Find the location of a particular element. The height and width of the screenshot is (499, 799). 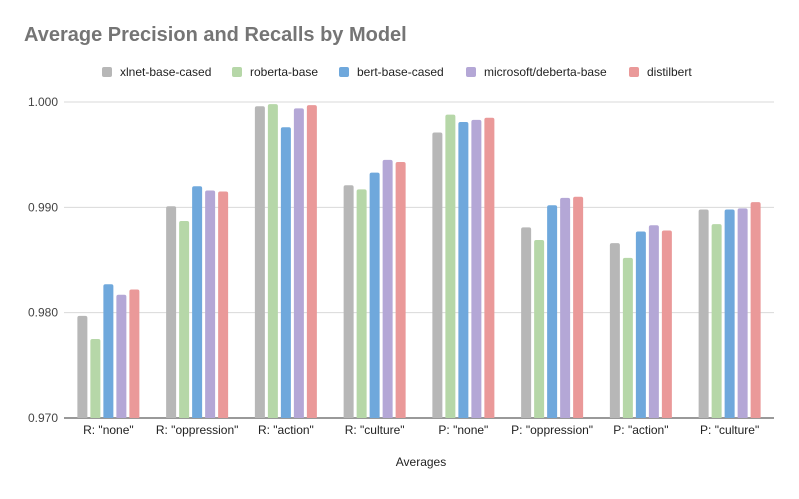

y-tick-label: 1.000 is located at coordinates (43, 102).